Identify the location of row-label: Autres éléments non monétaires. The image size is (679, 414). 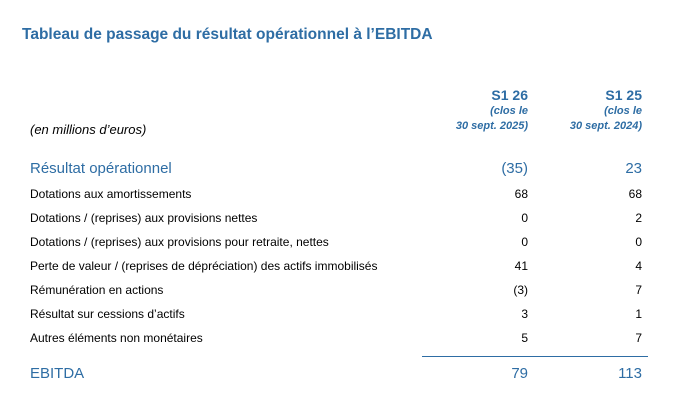
(116, 338).